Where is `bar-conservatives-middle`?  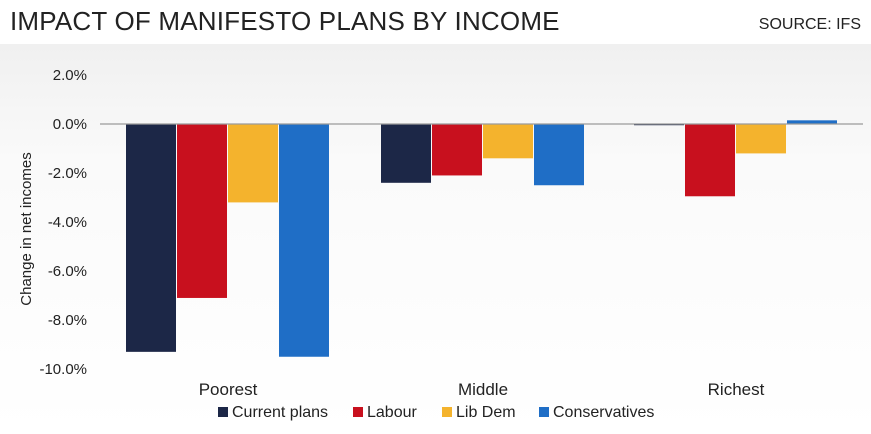 bar-conservatives-middle is located at coordinates (559, 155).